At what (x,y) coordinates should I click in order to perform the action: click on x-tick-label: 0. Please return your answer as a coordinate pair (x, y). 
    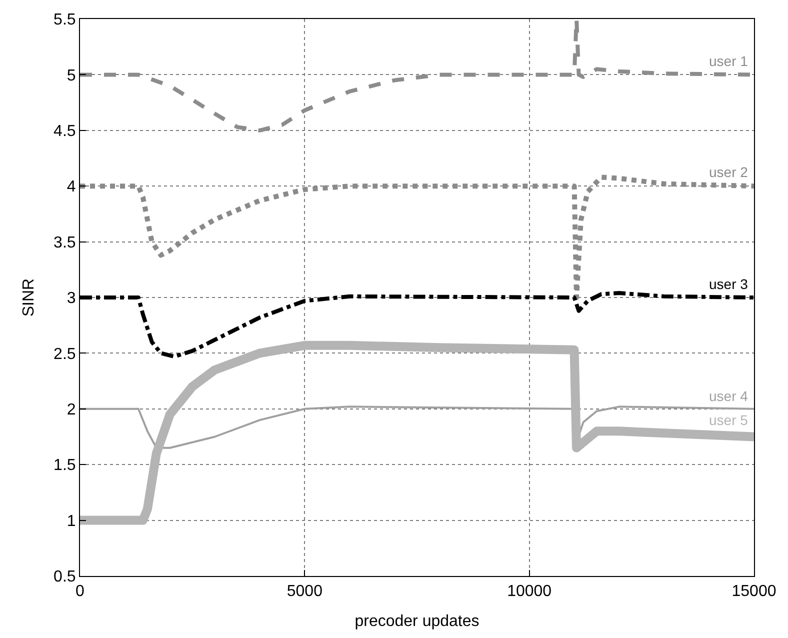
    Looking at the image, I should click on (80, 591).